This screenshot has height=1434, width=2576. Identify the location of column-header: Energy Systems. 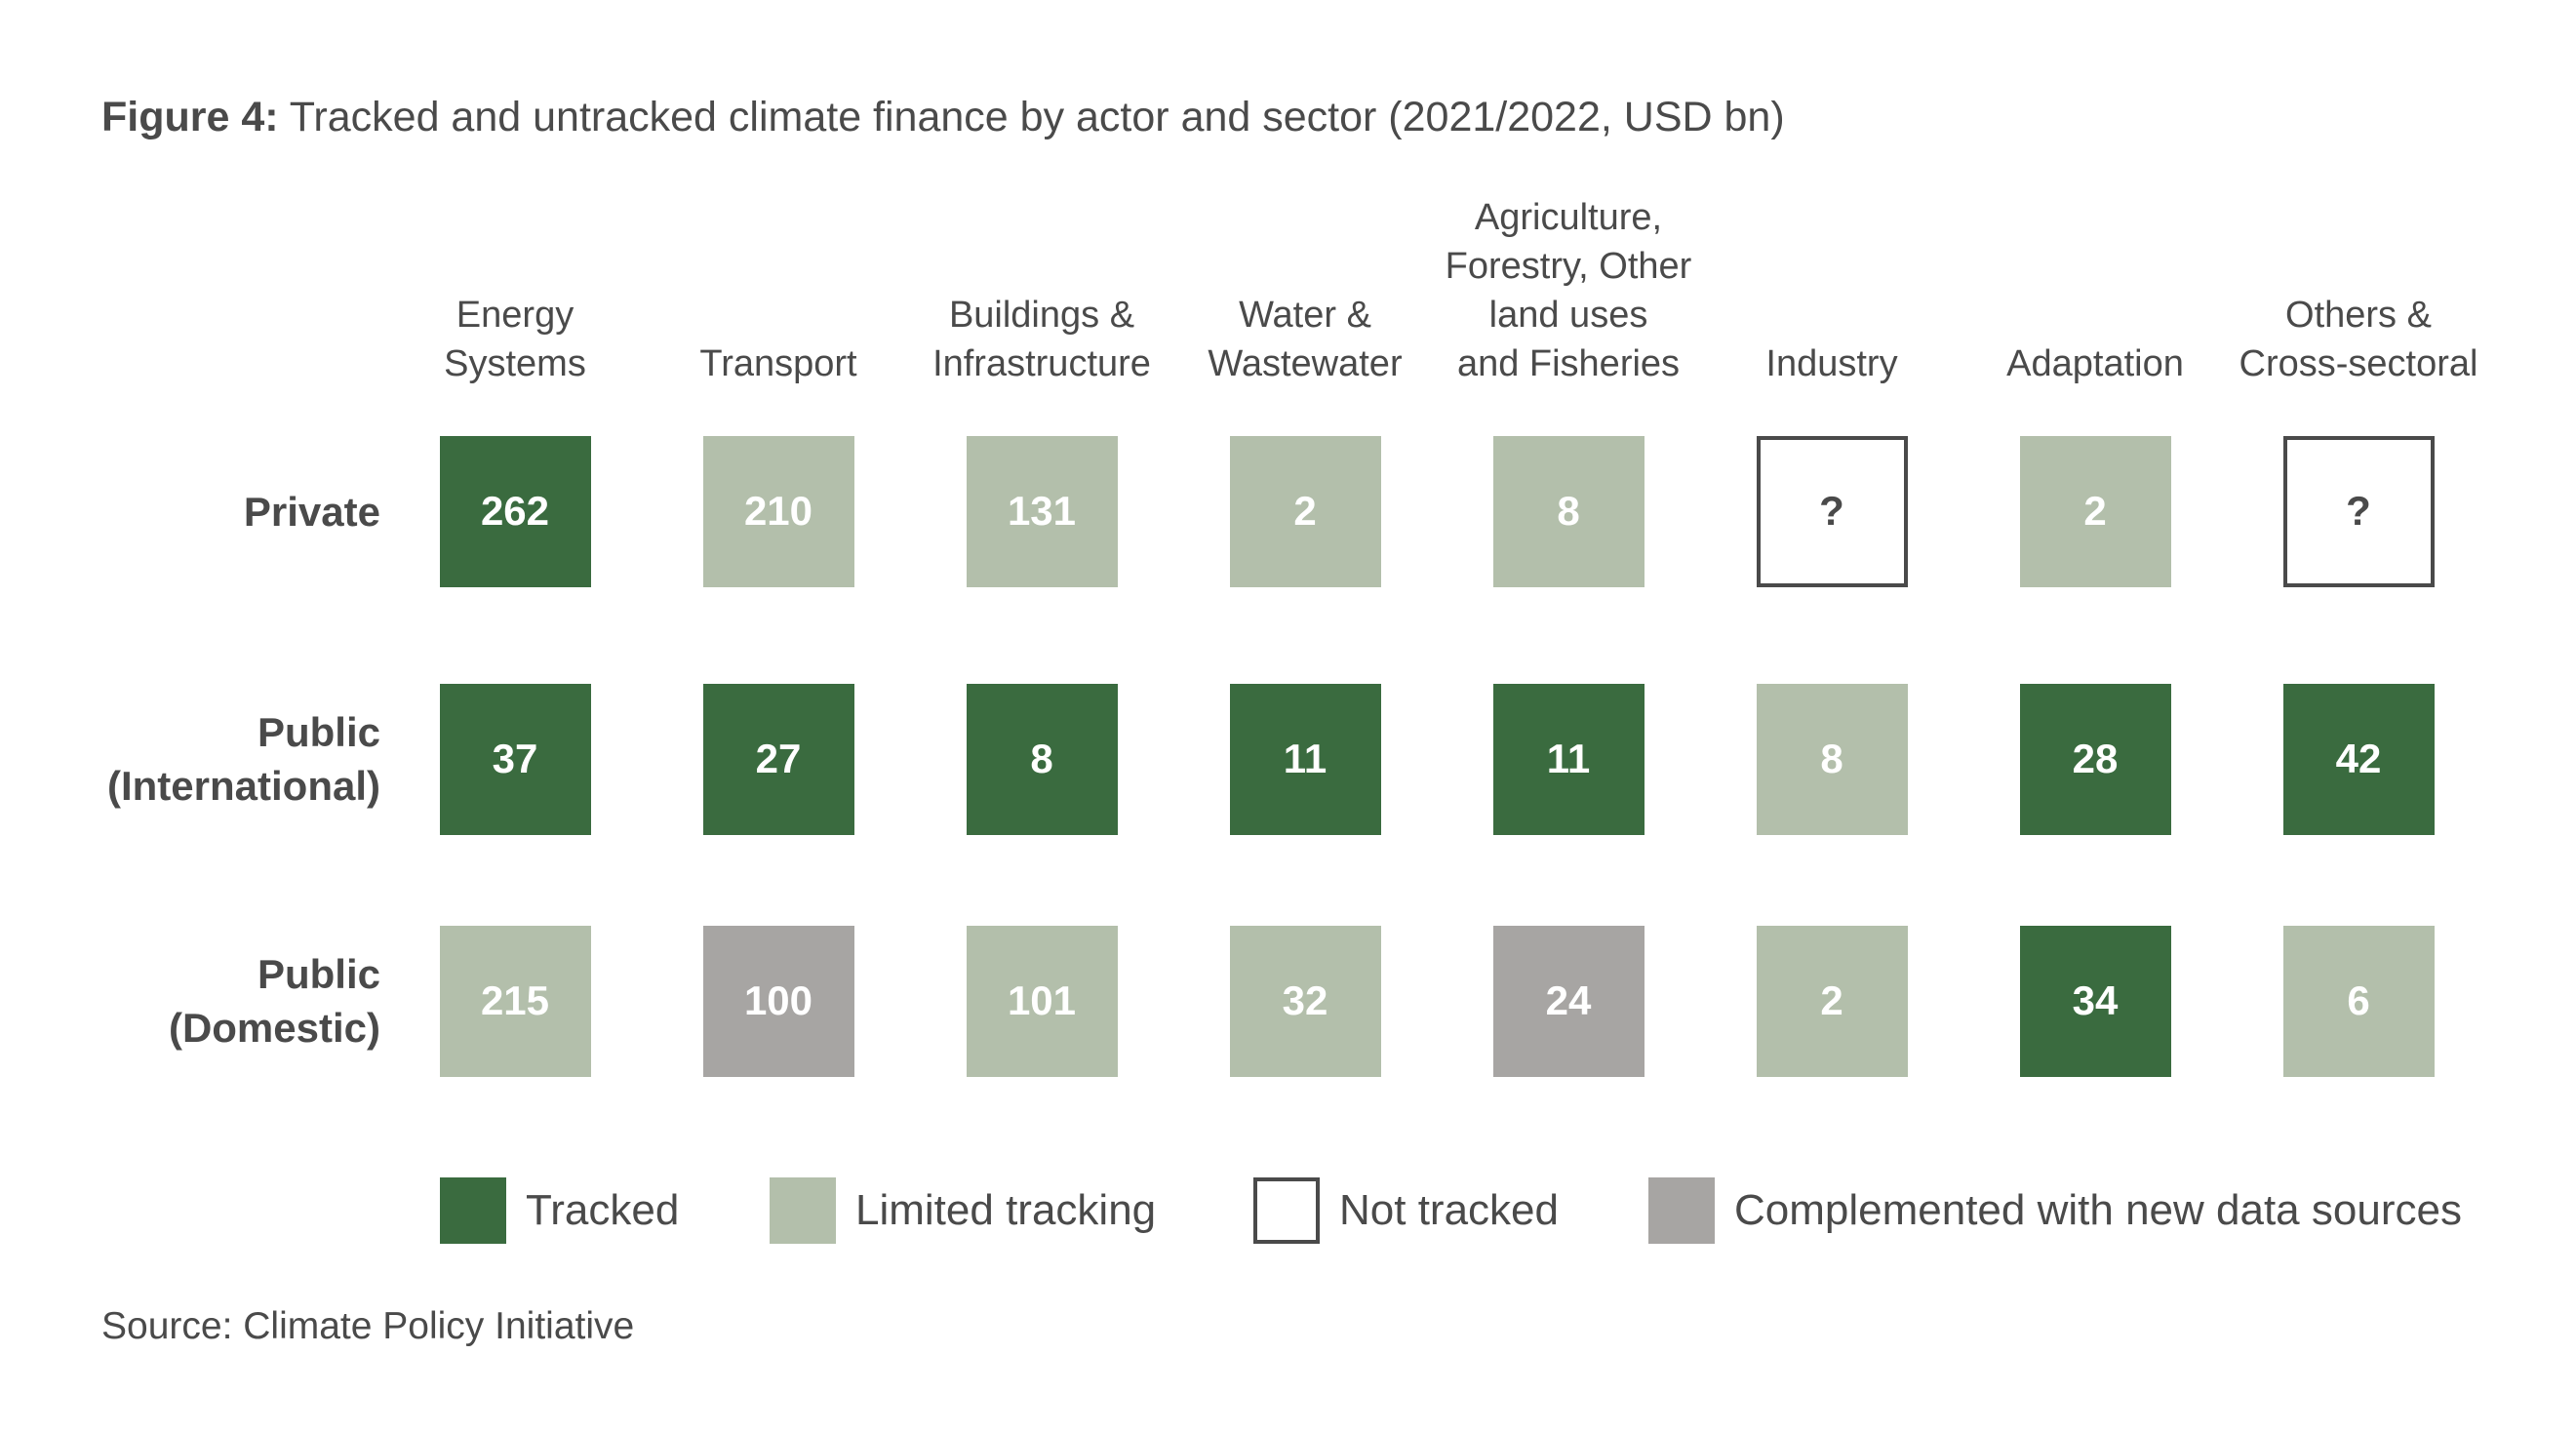
(515, 339).